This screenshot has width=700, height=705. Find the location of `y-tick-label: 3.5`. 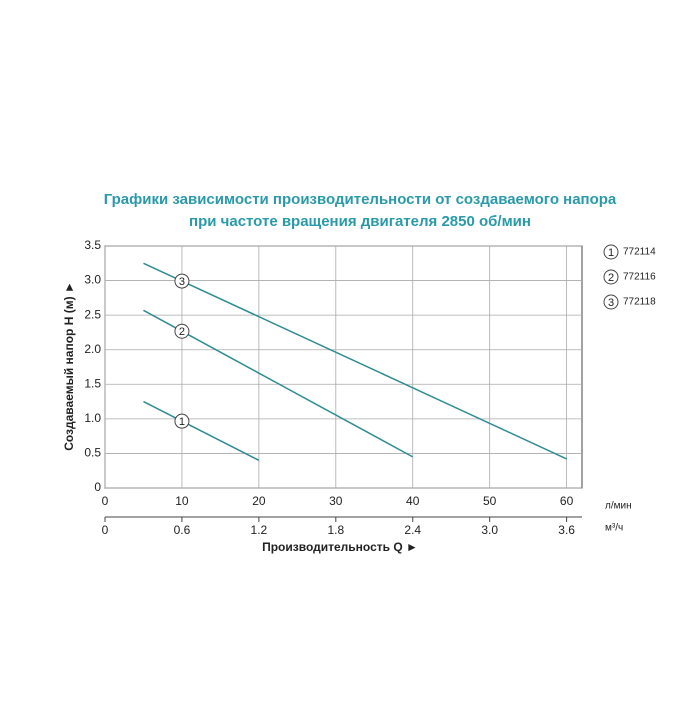

y-tick-label: 3.5 is located at coordinates (92, 245).